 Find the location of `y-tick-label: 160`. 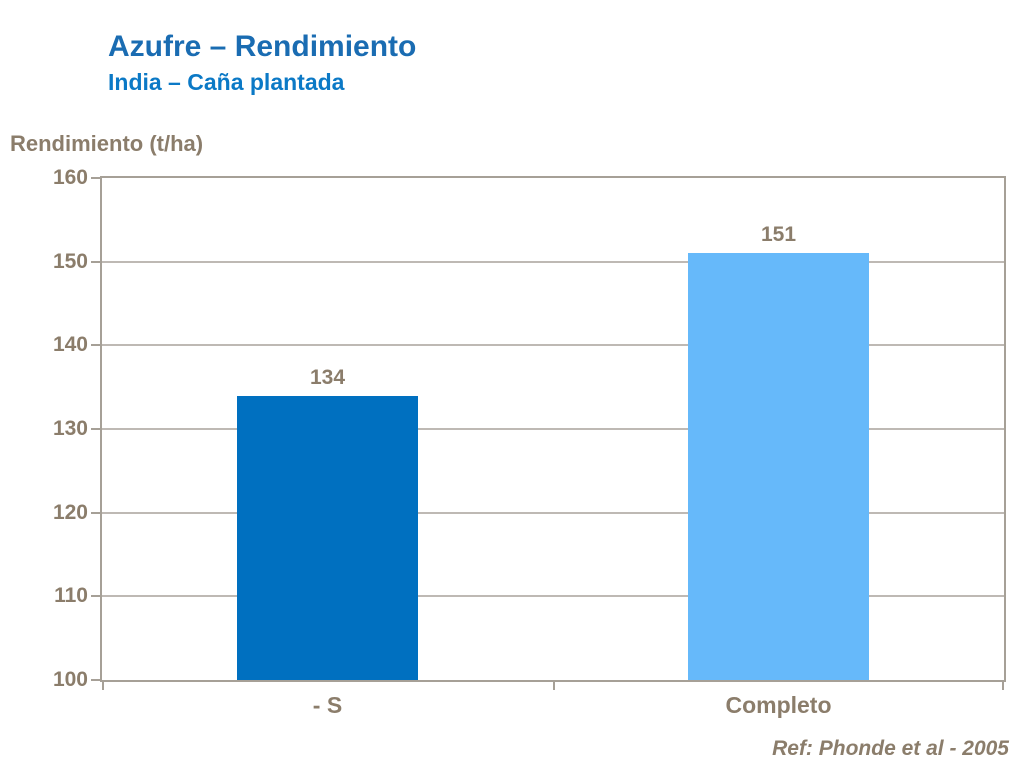

y-tick-label: 160 is located at coordinates (70, 177).